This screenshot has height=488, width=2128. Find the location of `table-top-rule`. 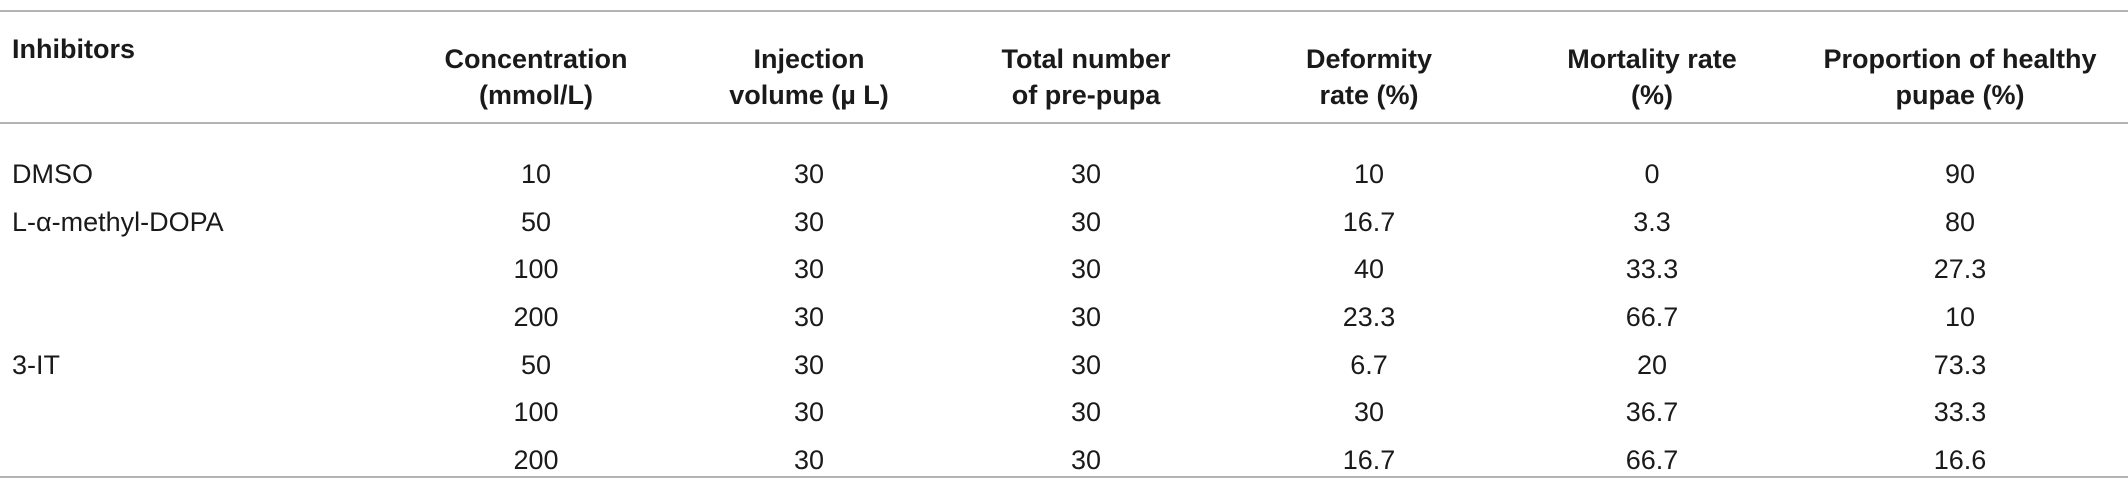

table-top-rule is located at coordinates (1064, 11).